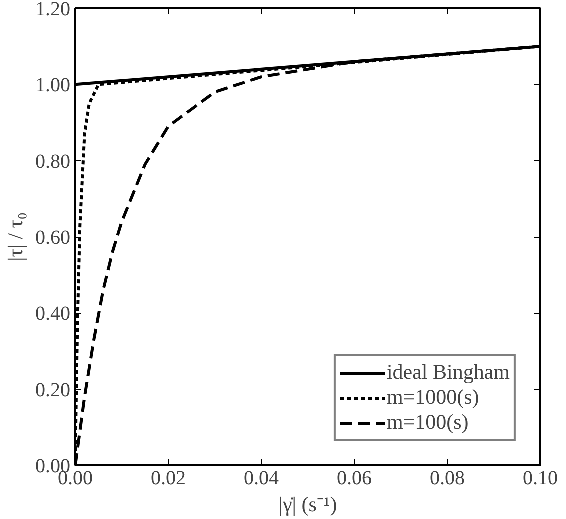  What do you see at coordinates (448, 372) in the screenshot?
I see `legend-label: ideal Bingham` at bounding box center [448, 372].